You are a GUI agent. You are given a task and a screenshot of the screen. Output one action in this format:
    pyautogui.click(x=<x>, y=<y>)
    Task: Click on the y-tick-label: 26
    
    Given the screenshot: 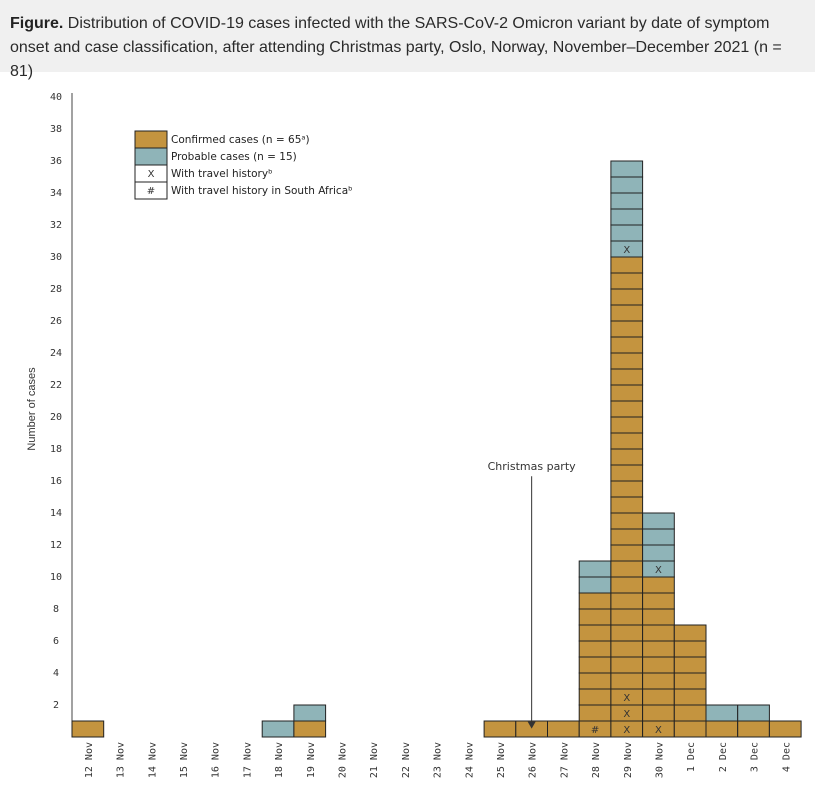 What is the action you would take?
    pyautogui.click(x=56, y=321)
    